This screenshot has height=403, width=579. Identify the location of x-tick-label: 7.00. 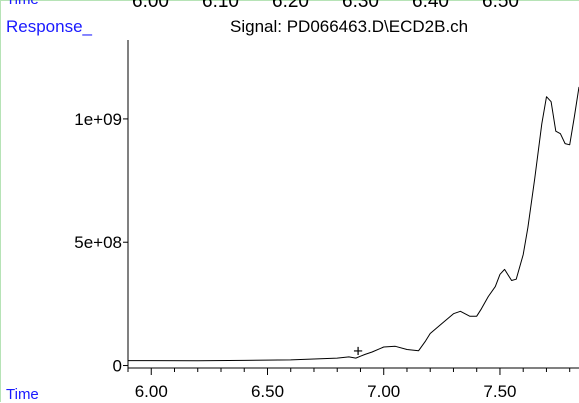
(383, 391).